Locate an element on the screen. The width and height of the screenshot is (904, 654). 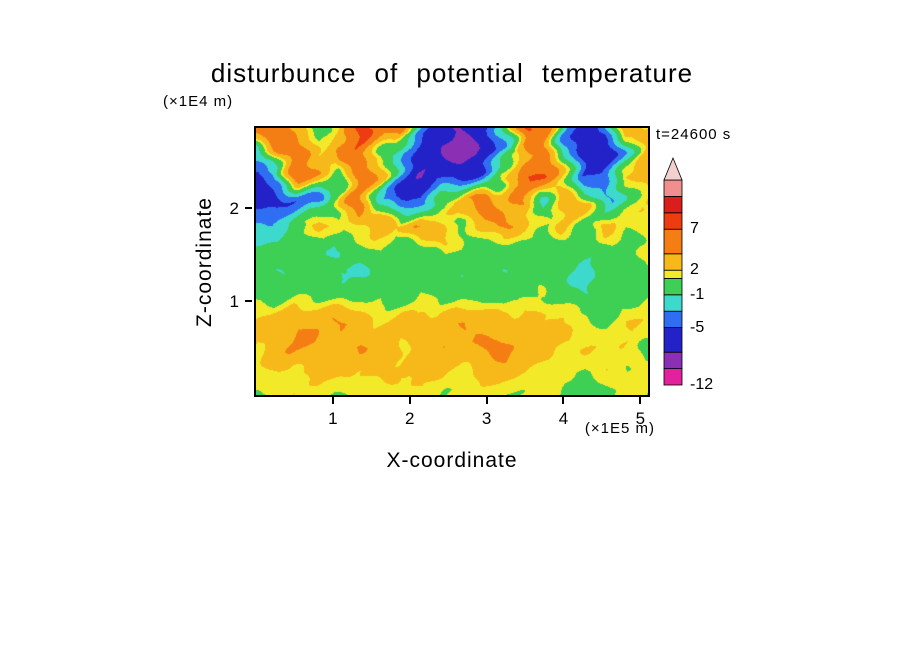
x-tick-label: 5 is located at coordinates (640, 418).